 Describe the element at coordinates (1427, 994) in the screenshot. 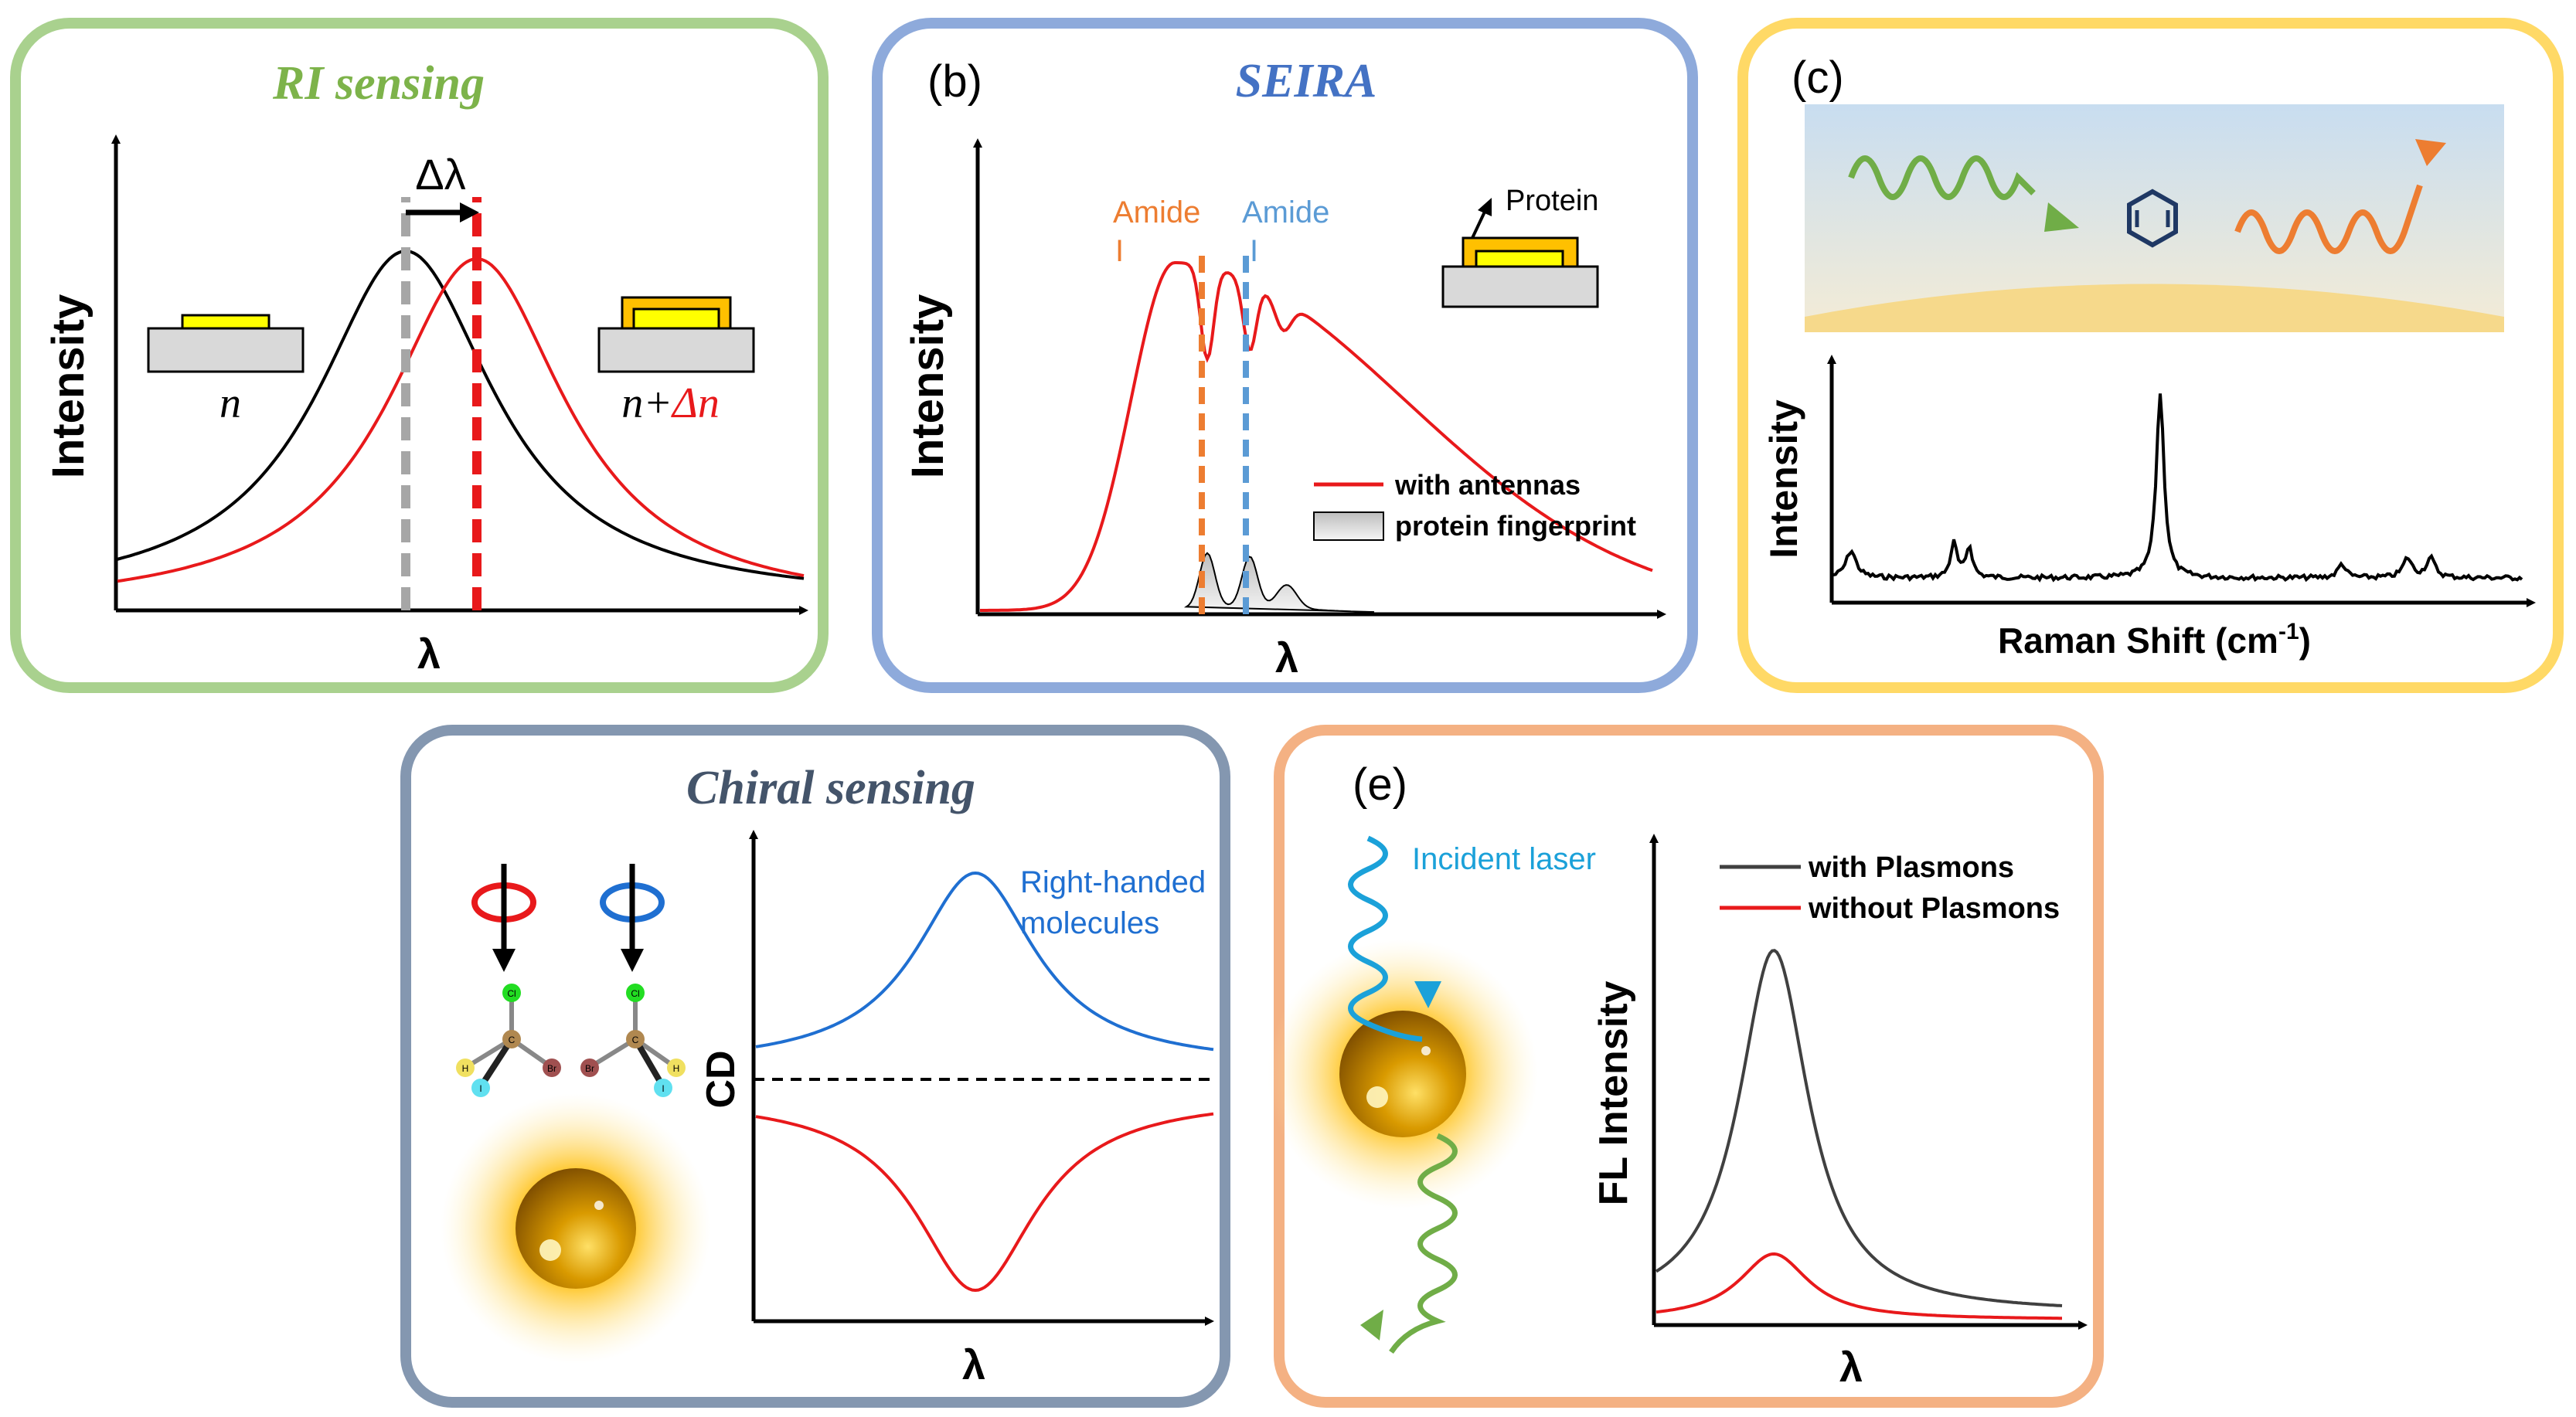

I see `incident-laser-head` at that location.